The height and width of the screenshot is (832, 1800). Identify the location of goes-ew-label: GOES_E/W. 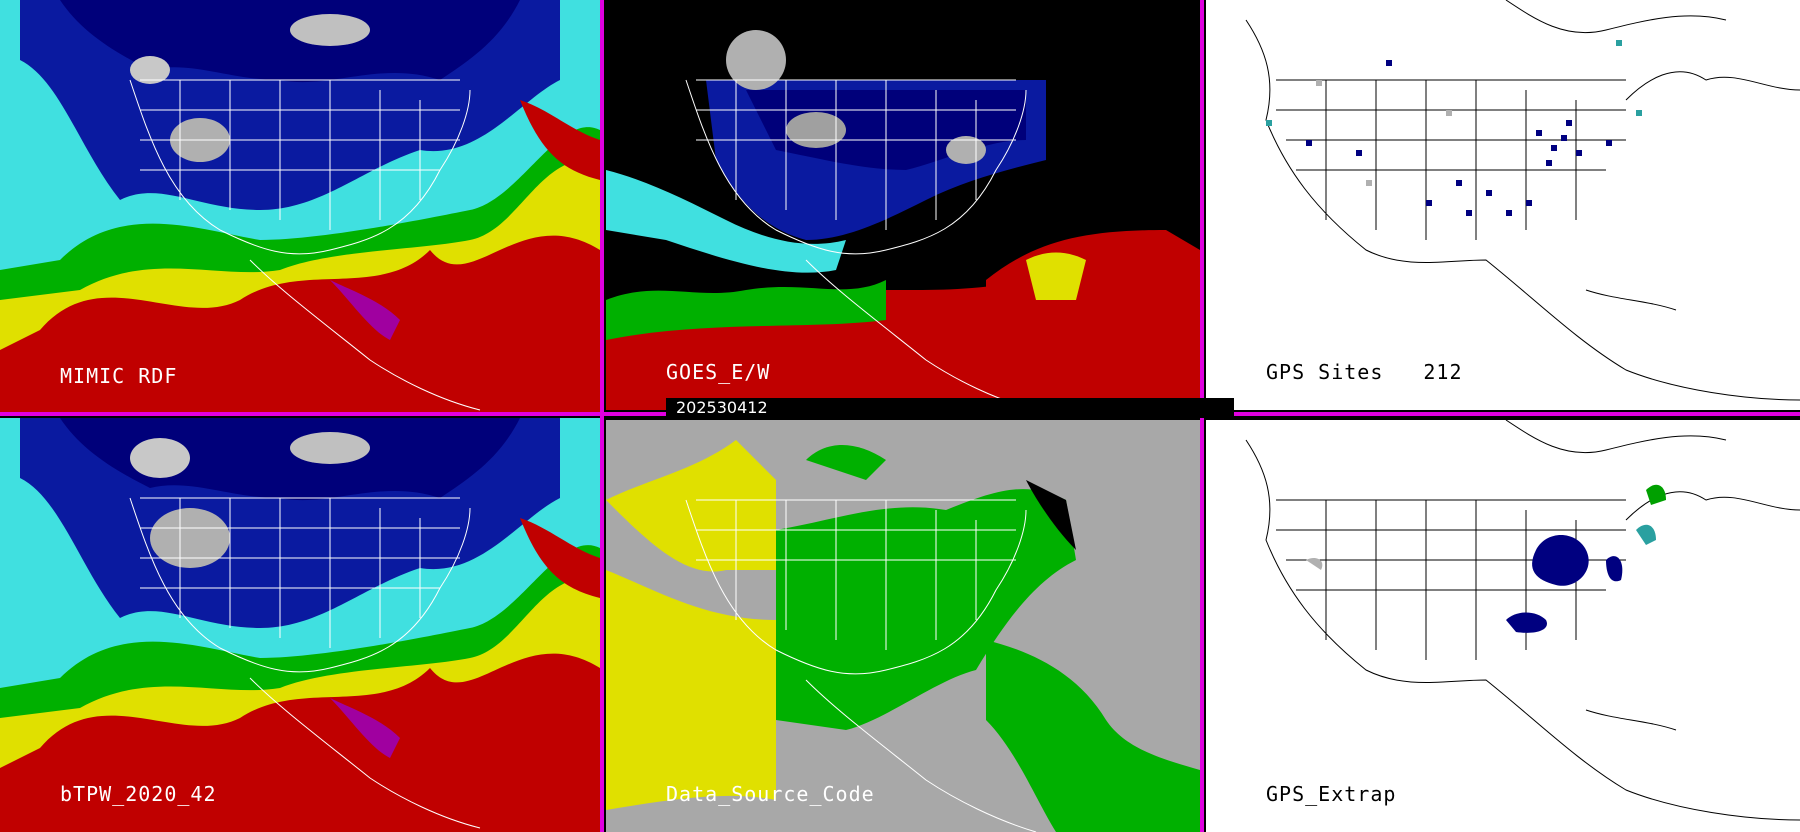
(718, 372).